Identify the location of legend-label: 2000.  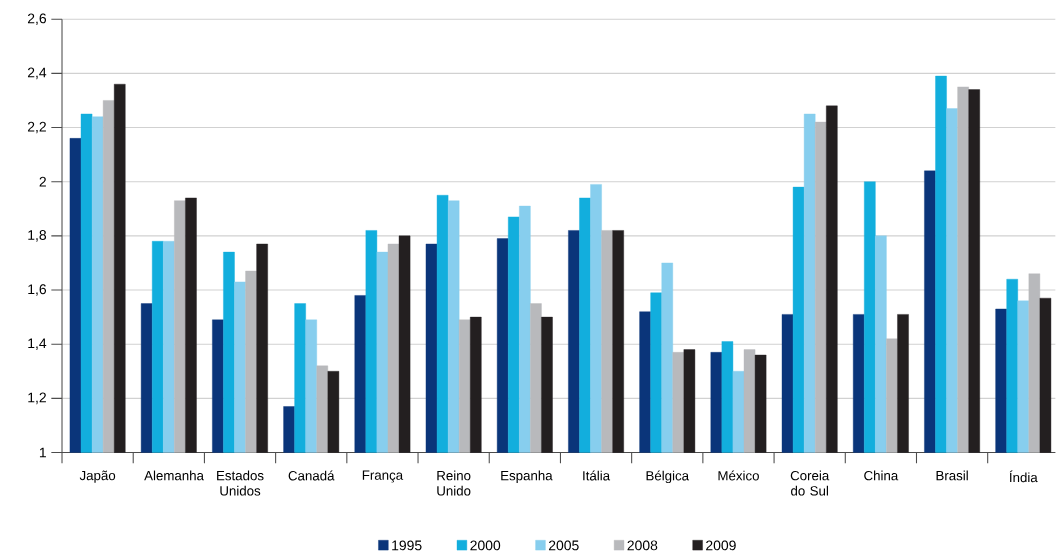
(485, 545).